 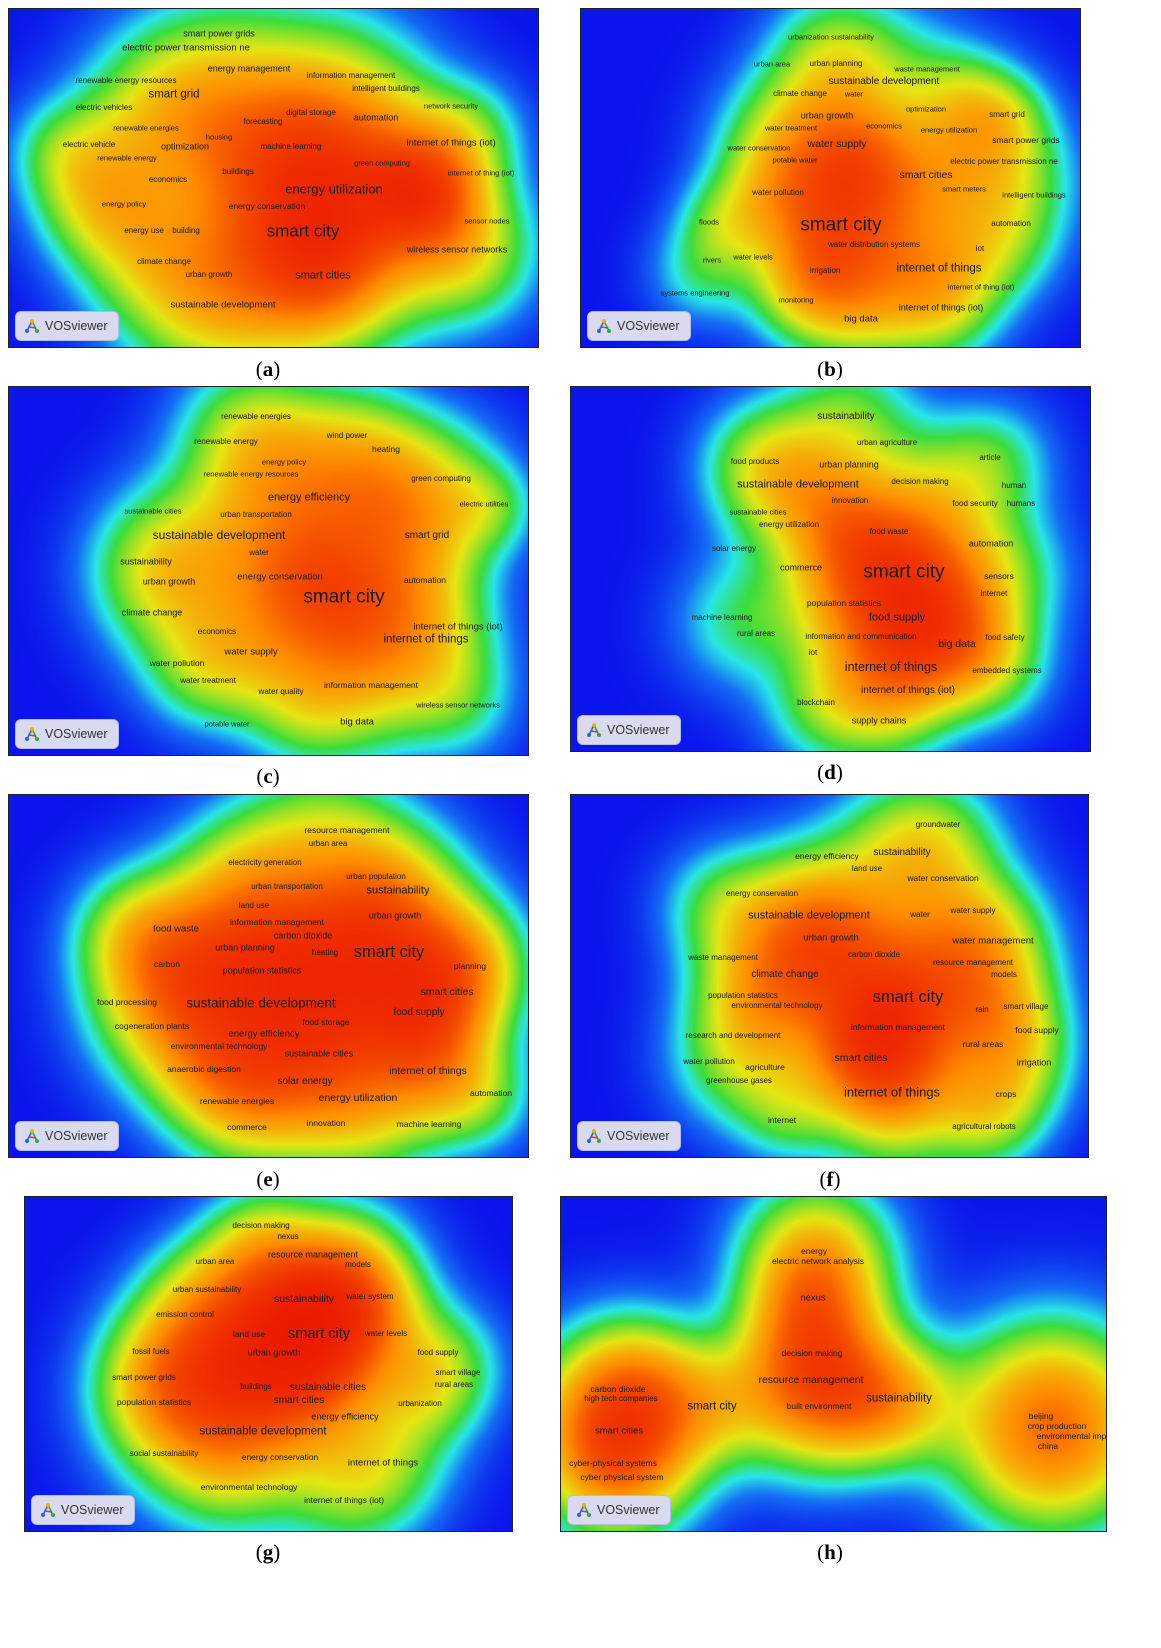 What do you see at coordinates (733, 1035) in the screenshot?
I see `keyword-label: research and development` at bounding box center [733, 1035].